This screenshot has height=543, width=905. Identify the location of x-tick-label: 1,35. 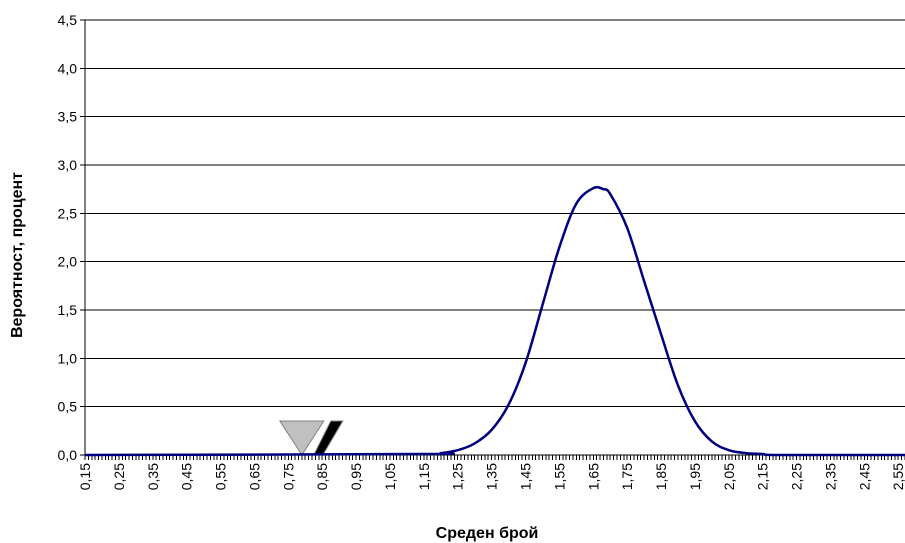
(492, 476).